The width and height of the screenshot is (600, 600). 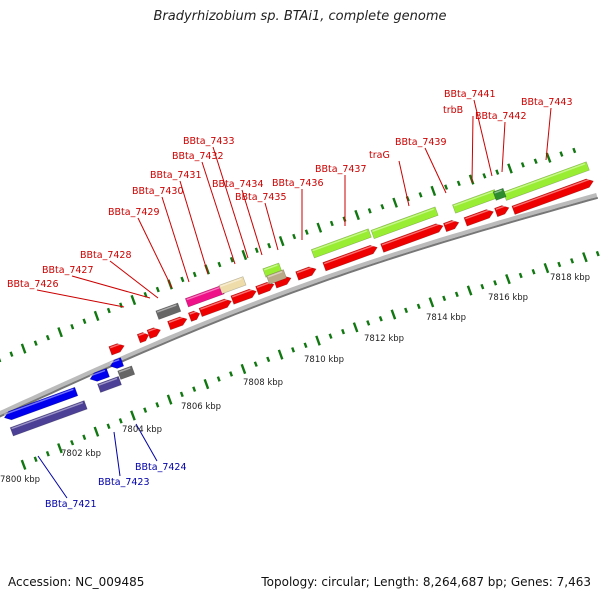 I want to click on gene-label-bbta_7423: BBta_7423, so click(x=124, y=482).